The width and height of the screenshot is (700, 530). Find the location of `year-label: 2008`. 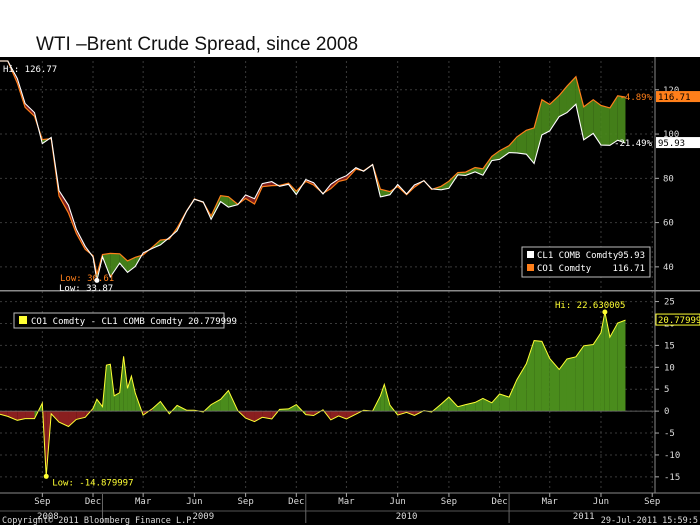

year-label: 2008 is located at coordinates (48, 517).